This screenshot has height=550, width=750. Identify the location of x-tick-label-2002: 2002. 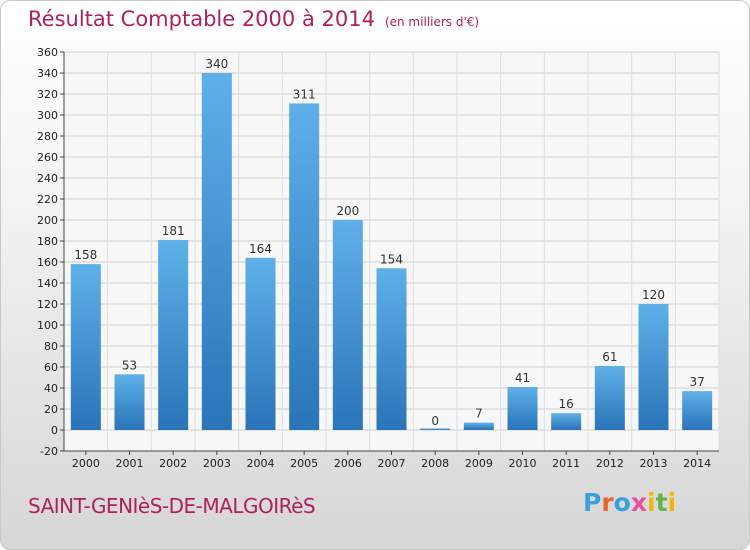
(173, 463).